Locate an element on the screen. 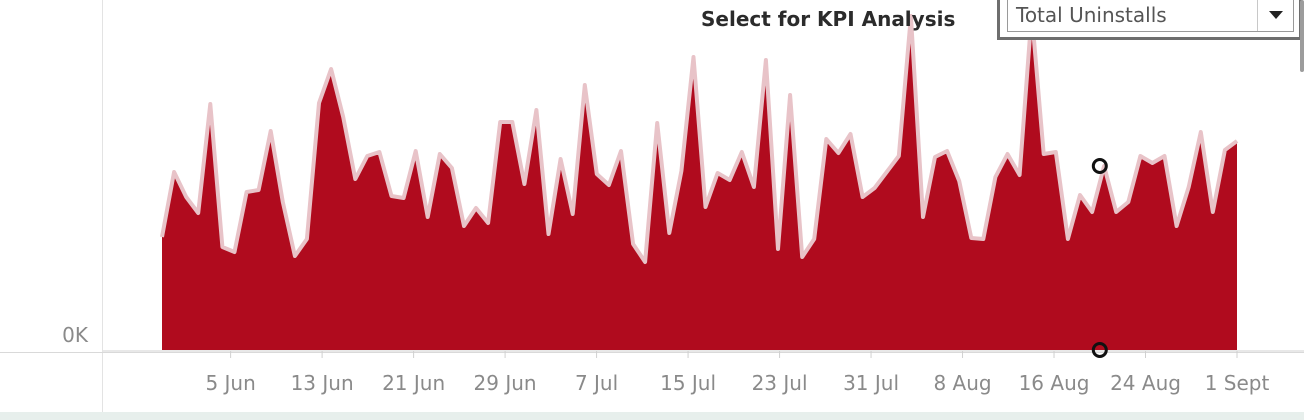 The image size is (1304, 420). y-axis-zero-label: 0K is located at coordinates (75, 335).